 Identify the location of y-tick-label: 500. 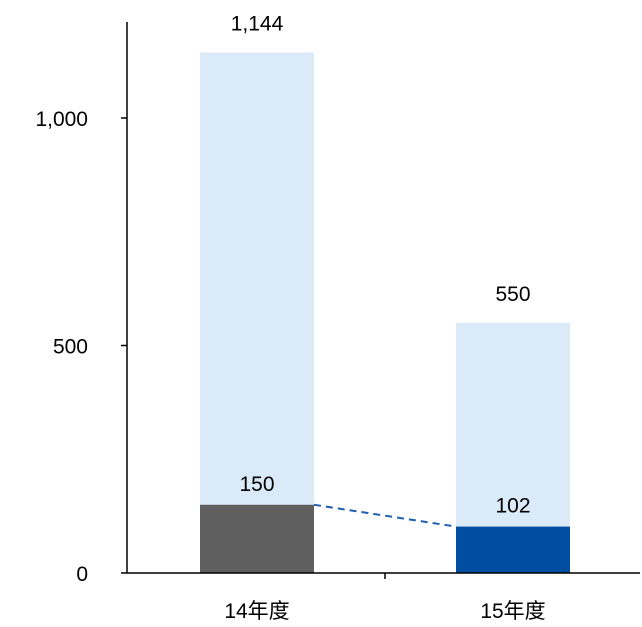
(70, 347).